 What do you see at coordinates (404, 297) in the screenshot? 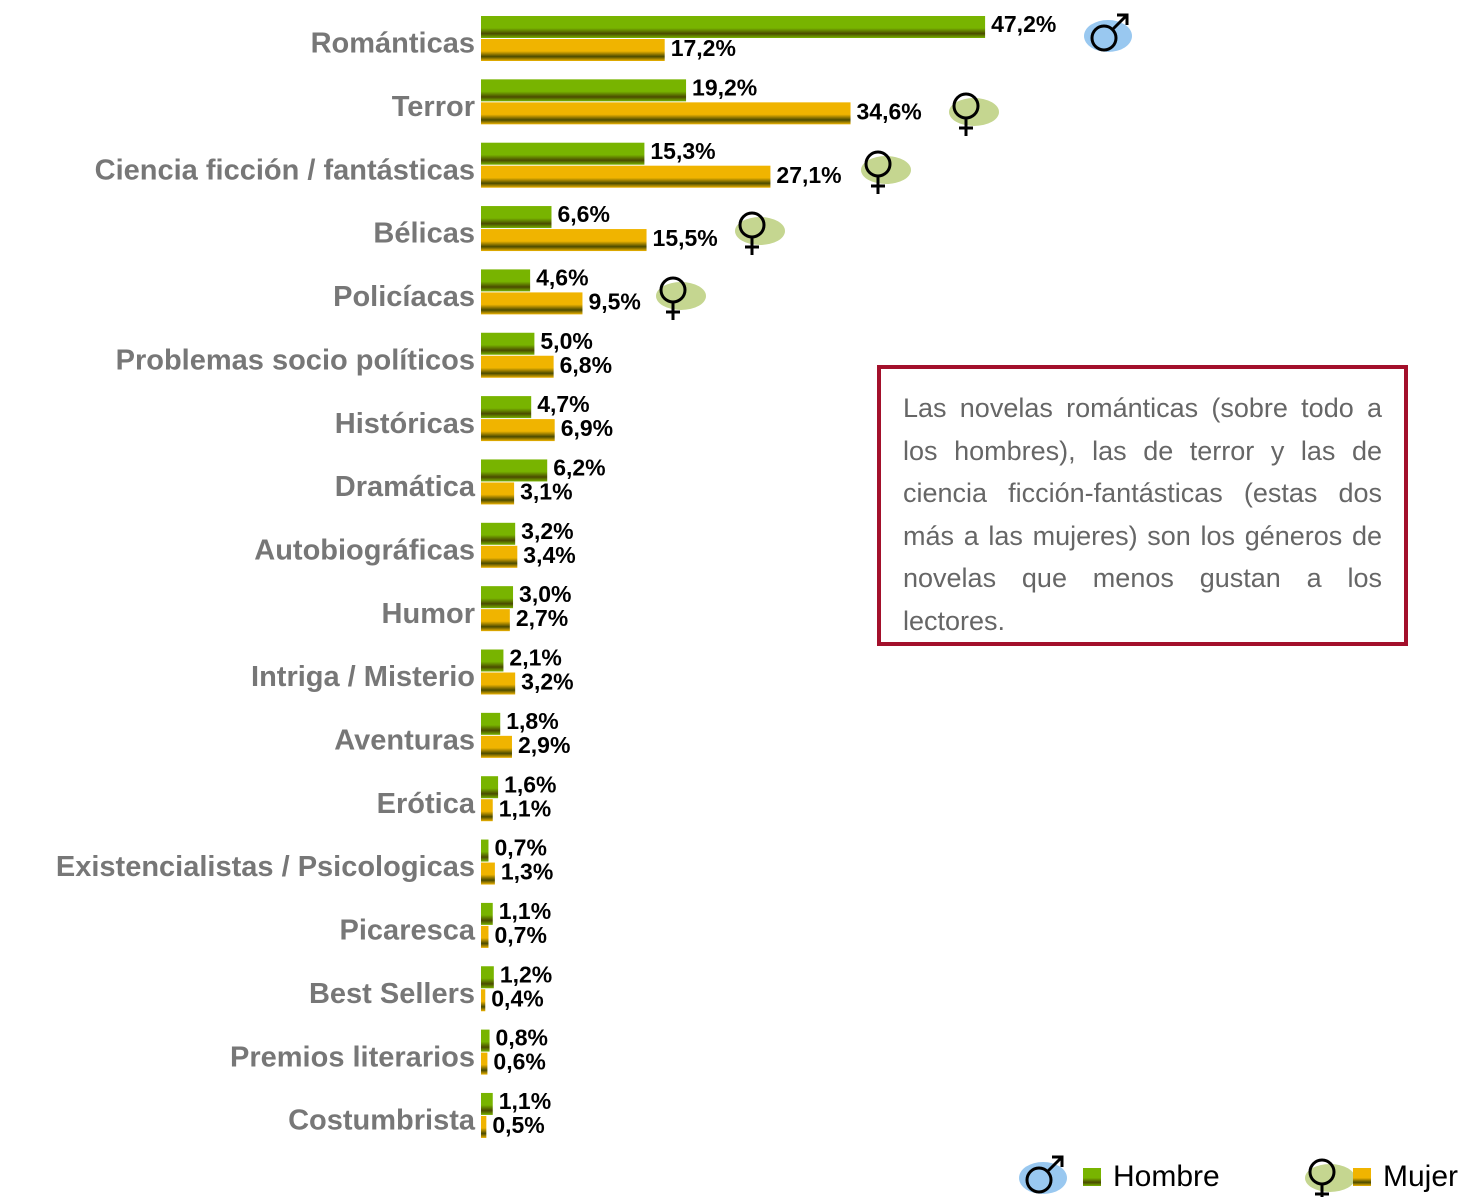
I see `category-label: Policíacas` at bounding box center [404, 297].